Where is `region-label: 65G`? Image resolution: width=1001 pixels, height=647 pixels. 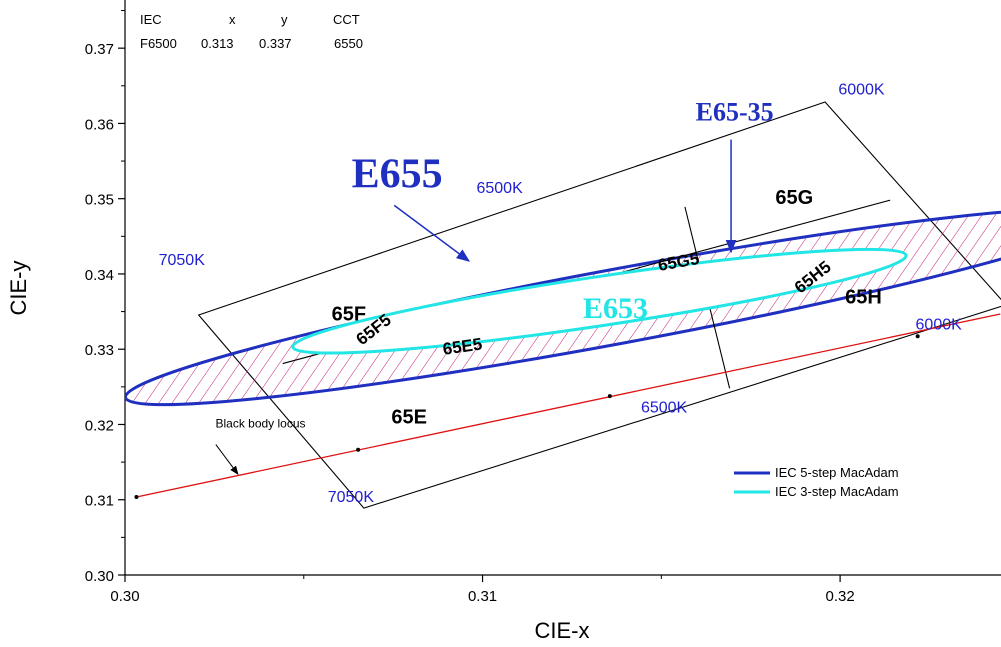 region-label: 65G is located at coordinates (794, 198).